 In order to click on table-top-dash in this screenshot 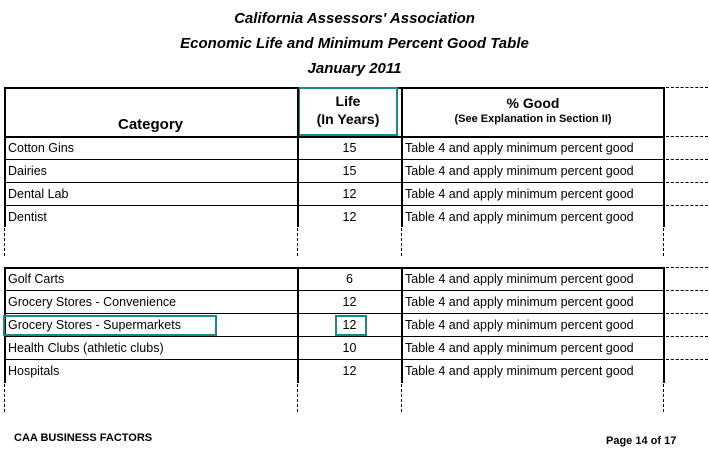, I will do `click(687, 87)`.